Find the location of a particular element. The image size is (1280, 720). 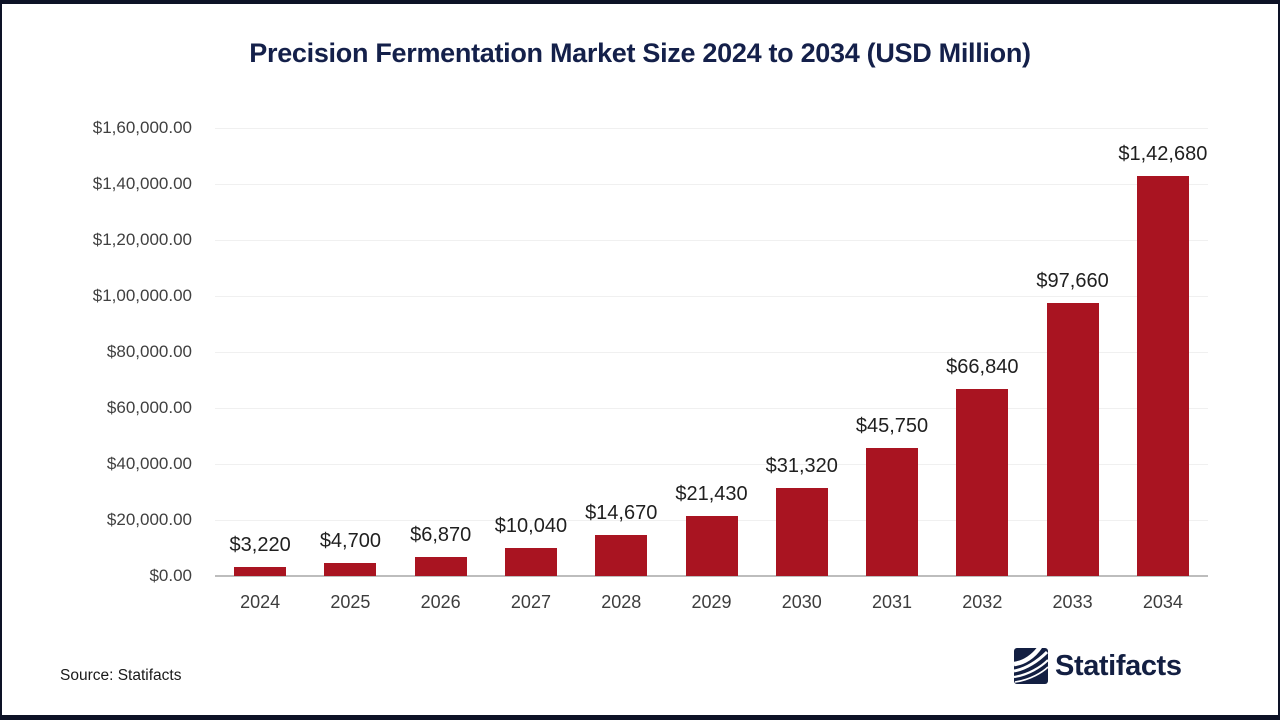

statifacts-logo: Statifacts is located at coordinates (1098, 666).